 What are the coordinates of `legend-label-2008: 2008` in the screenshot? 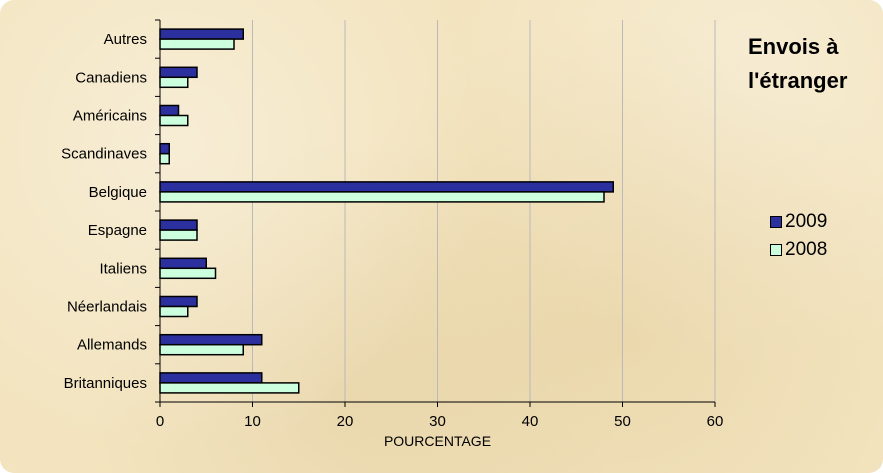 It's located at (806, 249).